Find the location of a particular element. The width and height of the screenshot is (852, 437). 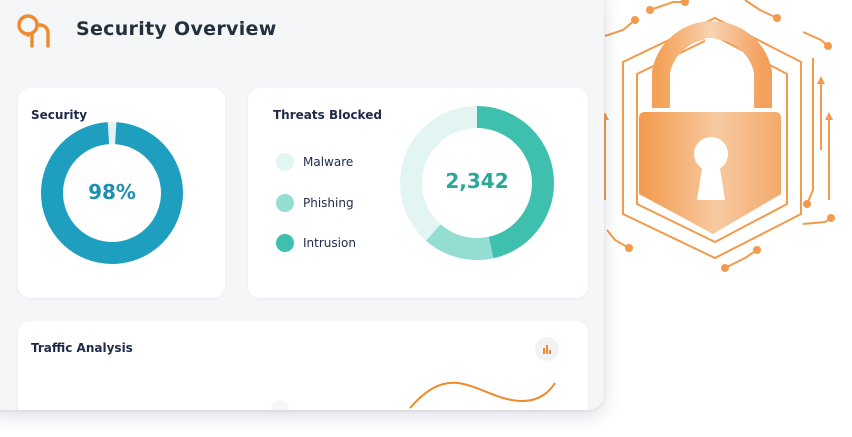

legend-item-malware: Malware is located at coordinates (314, 162).